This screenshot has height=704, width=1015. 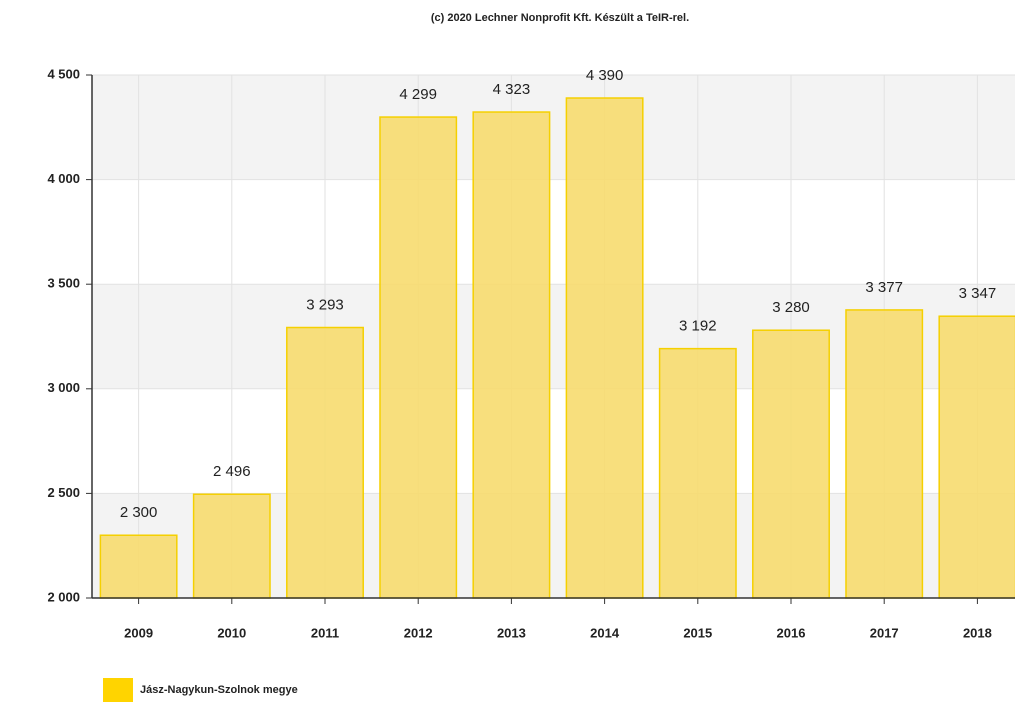 What do you see at coordinates (791, 307) in the screenshot?
I see `data-label: 3 280` at bounding box center [791, 307].